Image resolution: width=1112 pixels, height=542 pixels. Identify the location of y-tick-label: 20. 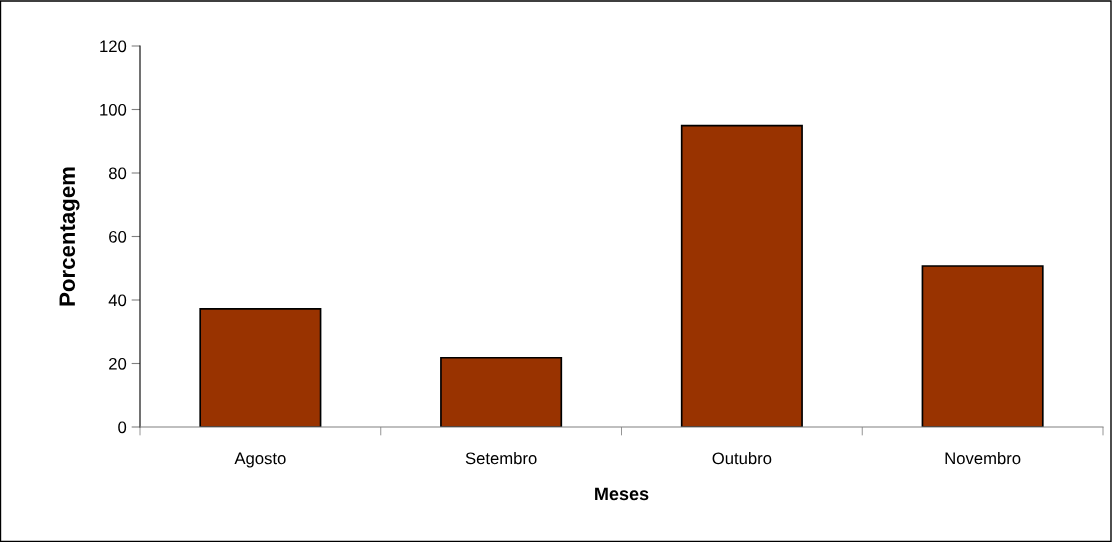
(118, 363).